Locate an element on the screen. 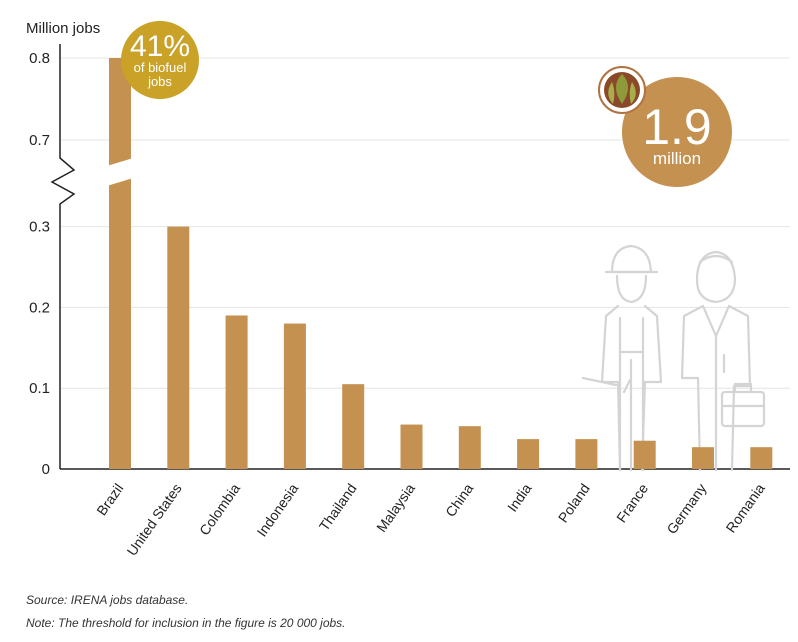 The width and height of the screenshot is (798, 642). axis-break-gap is located at coordinates (120, 172).